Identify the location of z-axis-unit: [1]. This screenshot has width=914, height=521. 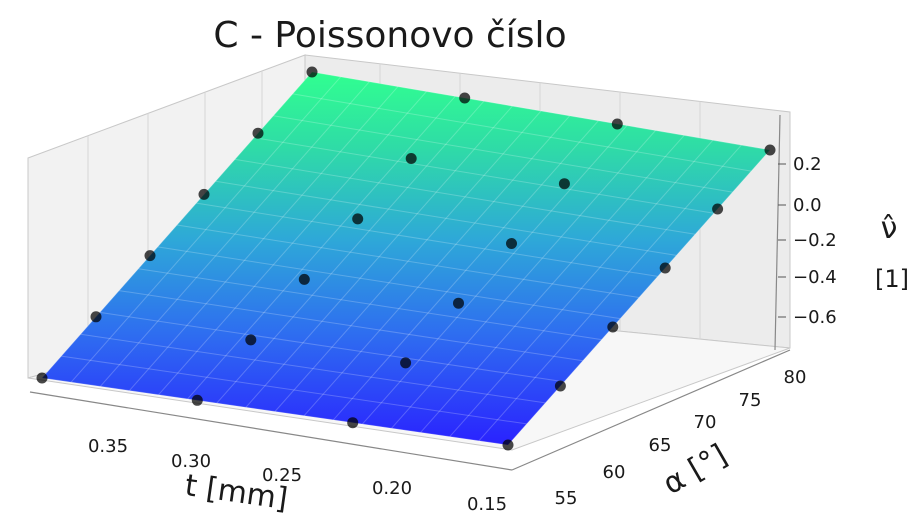
(892, 279).